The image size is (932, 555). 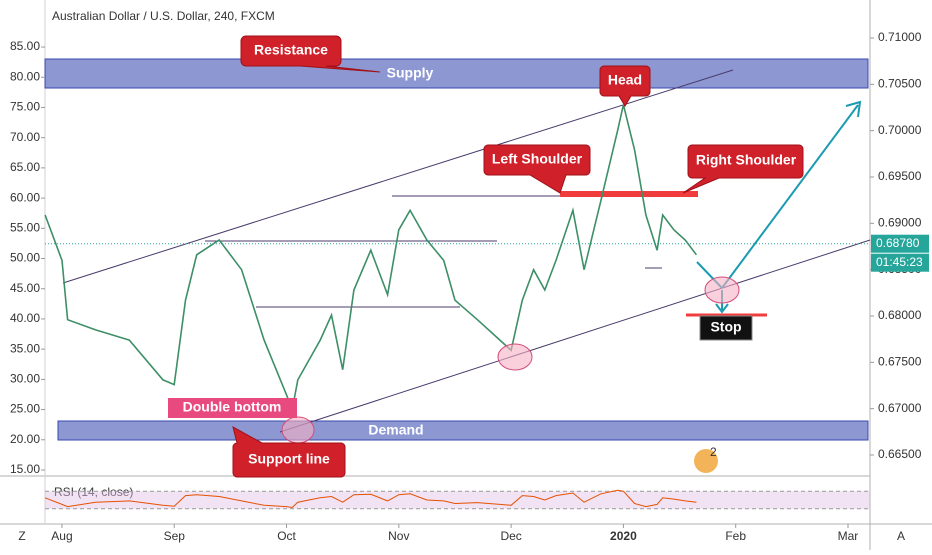 I want to click on y-tick-label: 45.00, so click(x=25, y=288).